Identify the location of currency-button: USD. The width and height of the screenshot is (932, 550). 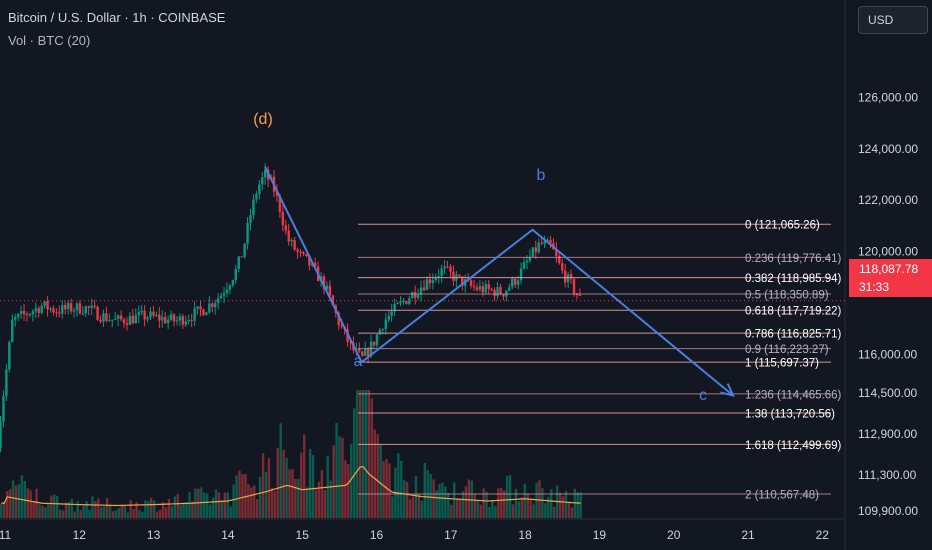
(893, 20).